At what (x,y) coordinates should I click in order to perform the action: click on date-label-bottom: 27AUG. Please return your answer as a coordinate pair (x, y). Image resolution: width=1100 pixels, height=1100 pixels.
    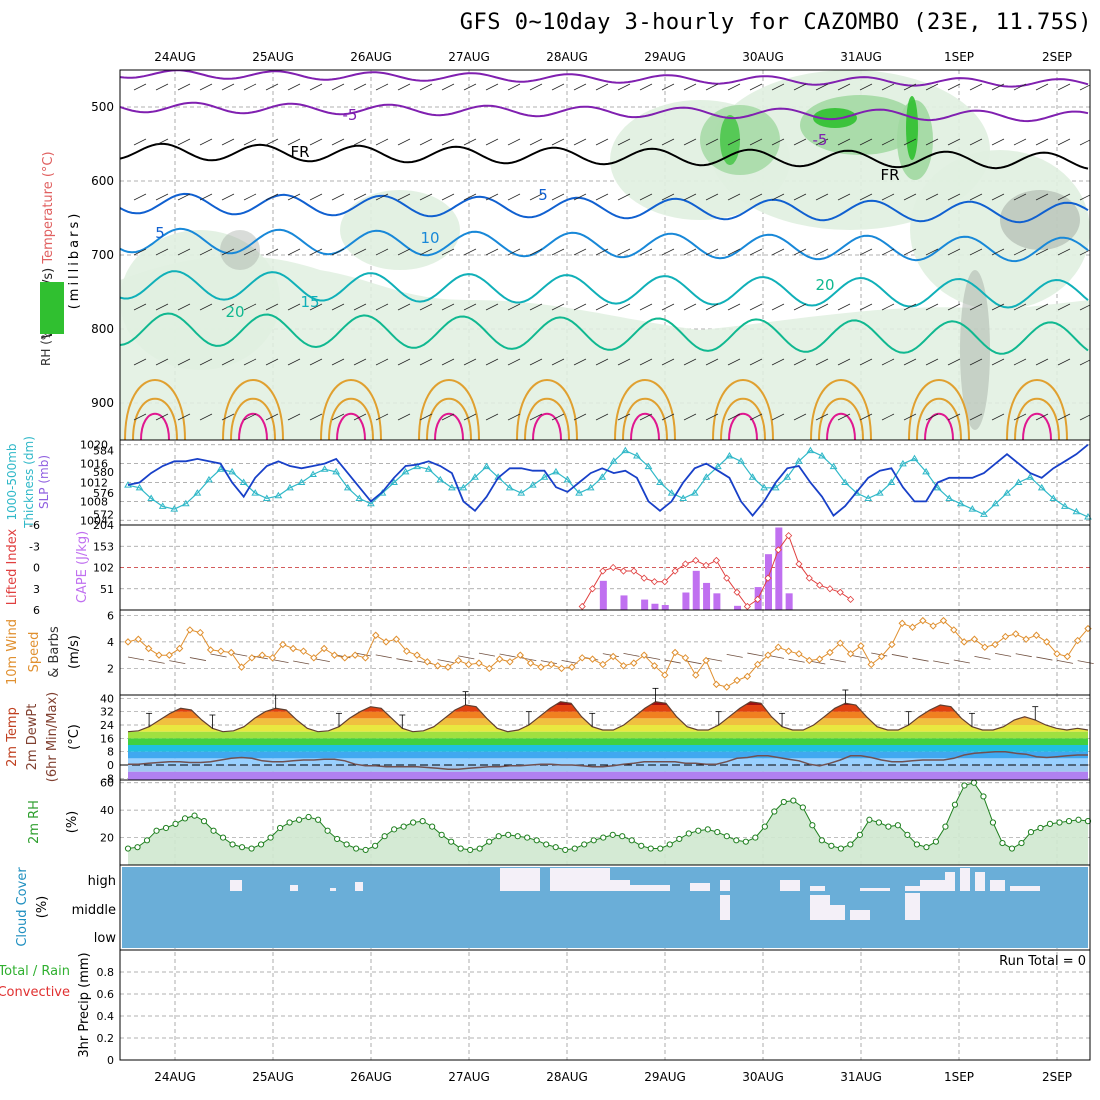
    Looking at the image, I should click on (469, 1077).